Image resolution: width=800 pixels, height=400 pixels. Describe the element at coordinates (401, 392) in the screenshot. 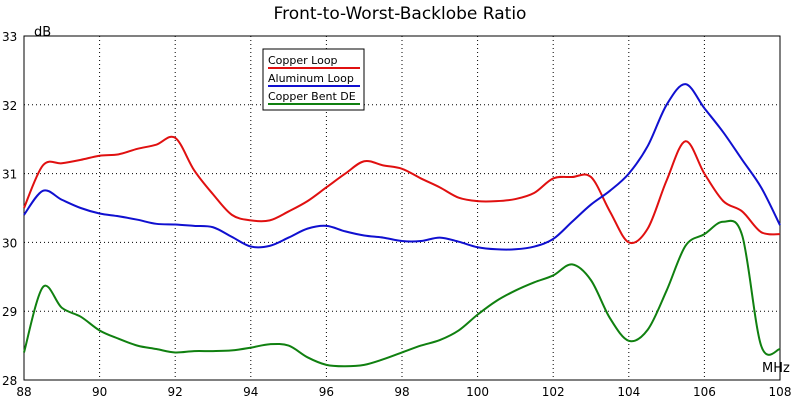

I see `x-tick-label: 98` at that location.